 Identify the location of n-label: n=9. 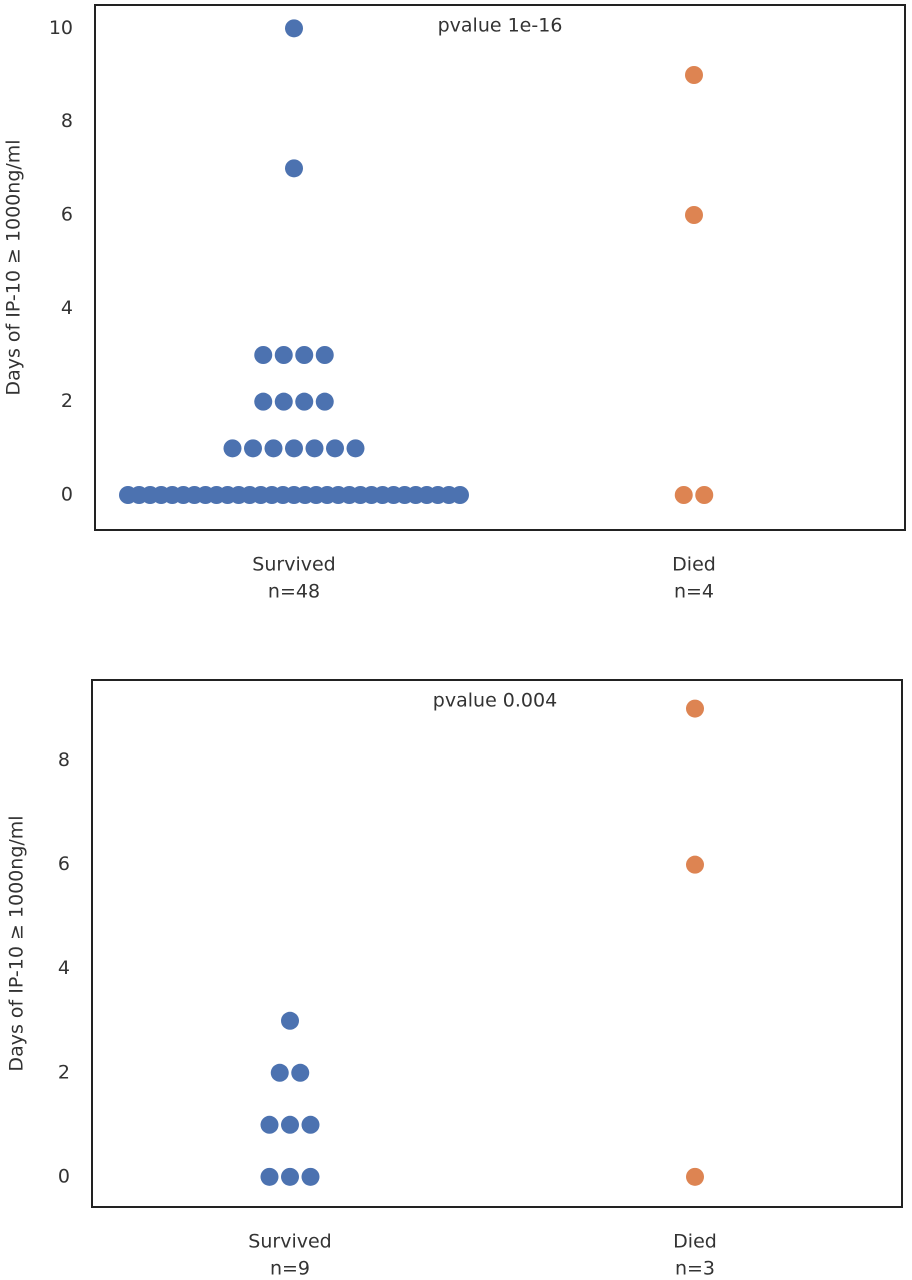
(290, 1269).